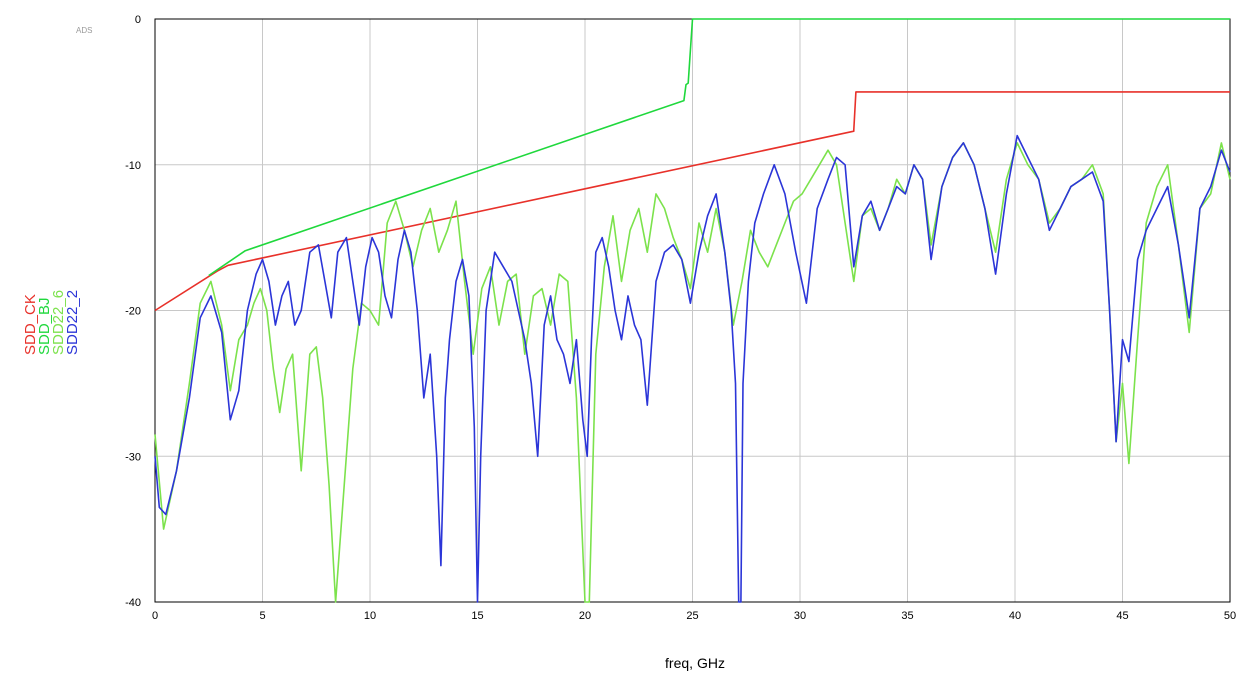  What do you see at coordinates (72, 322) in the screenshot?
I see `legend-entry-sdd22_2: SDD22_2` at bounding box center [72, 322].